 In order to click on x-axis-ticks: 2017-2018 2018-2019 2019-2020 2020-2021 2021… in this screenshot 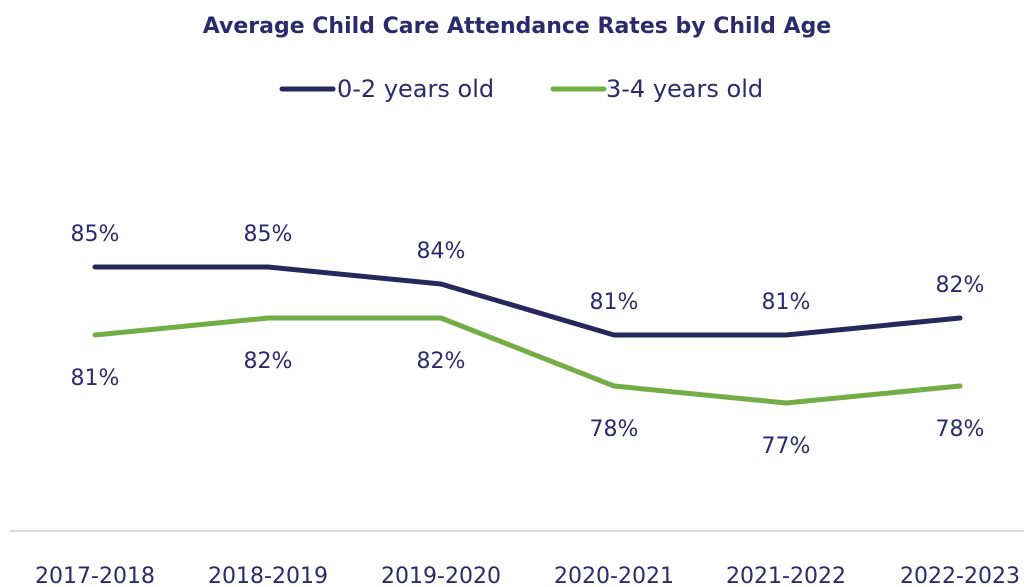, I will do `click(527, 575)`.